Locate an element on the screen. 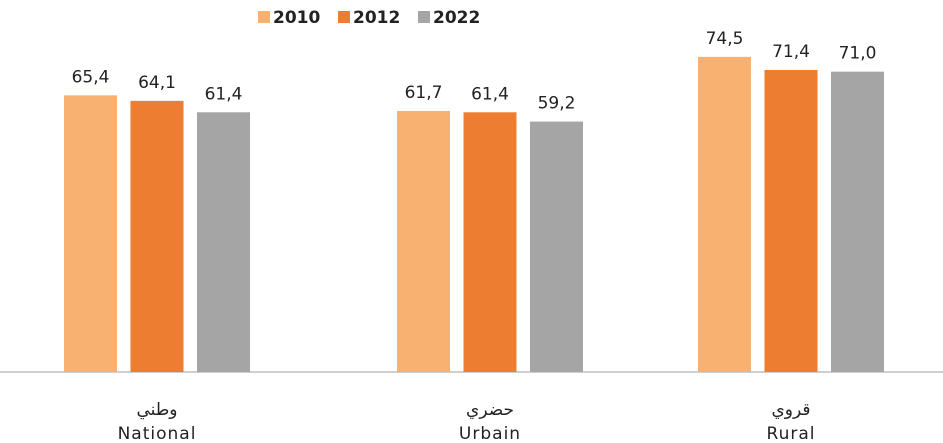 Image resolution: width=943 pixels, height=443 pixels. value-label: 59,2 is located at coordinates (557, 104).